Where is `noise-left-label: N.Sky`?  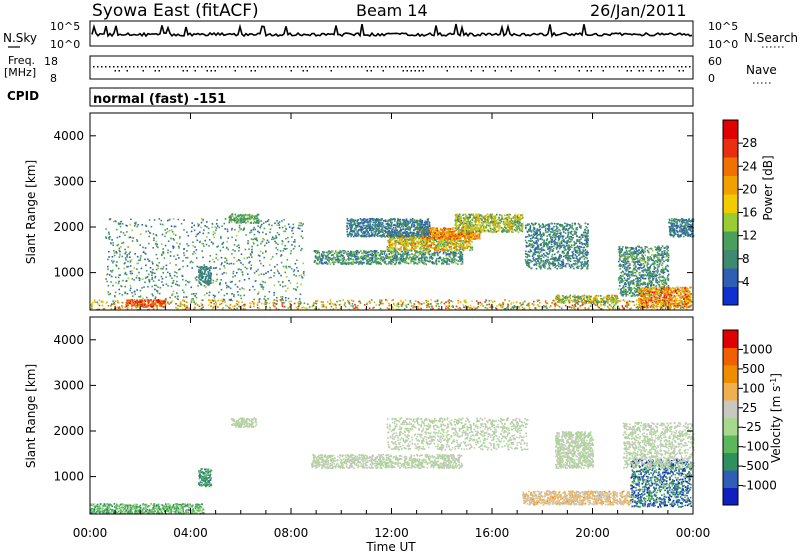 noise-left-label: N.Sky is located at coordinates (20, 38).